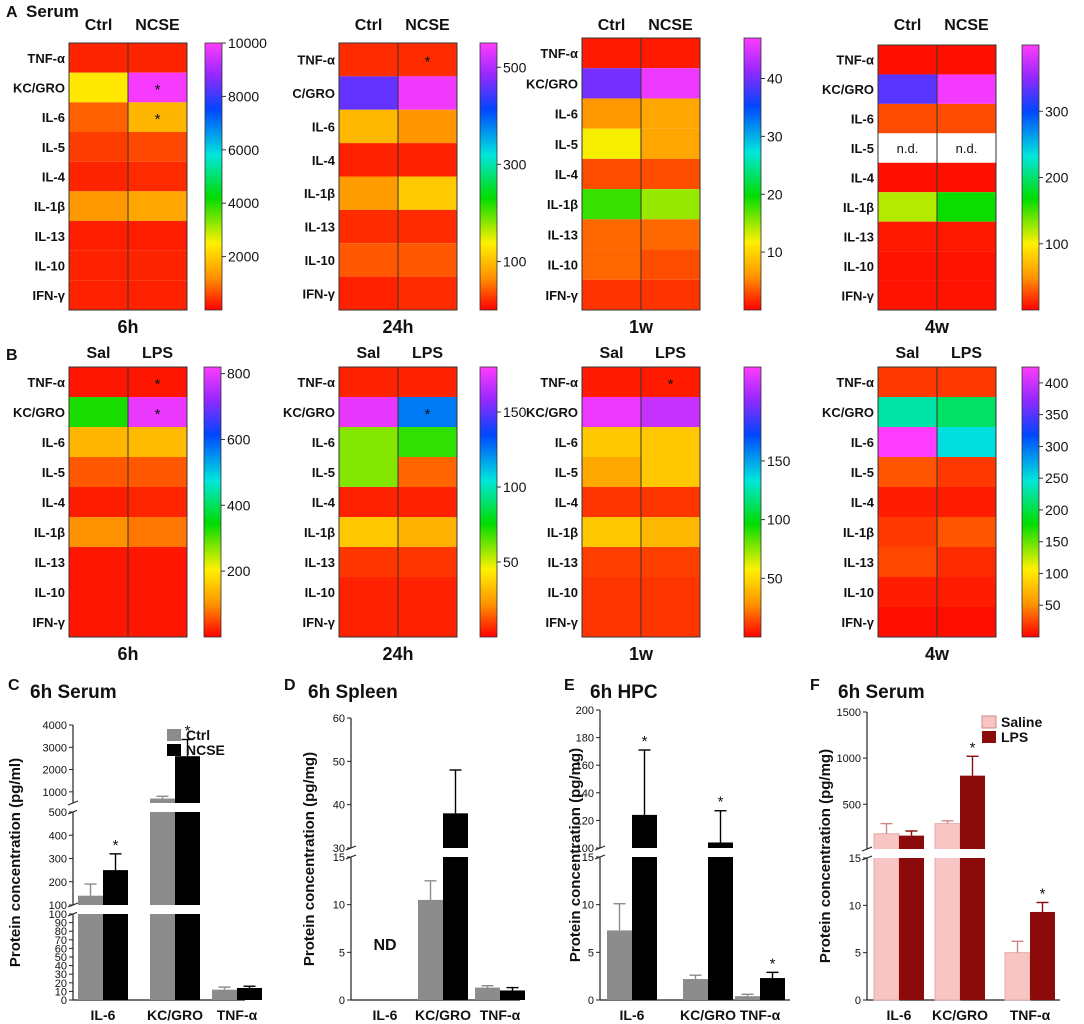 This screenshot has width=1084, height=1024. I want to click on colorbar-tick-label: 300, so click(1057, 446).